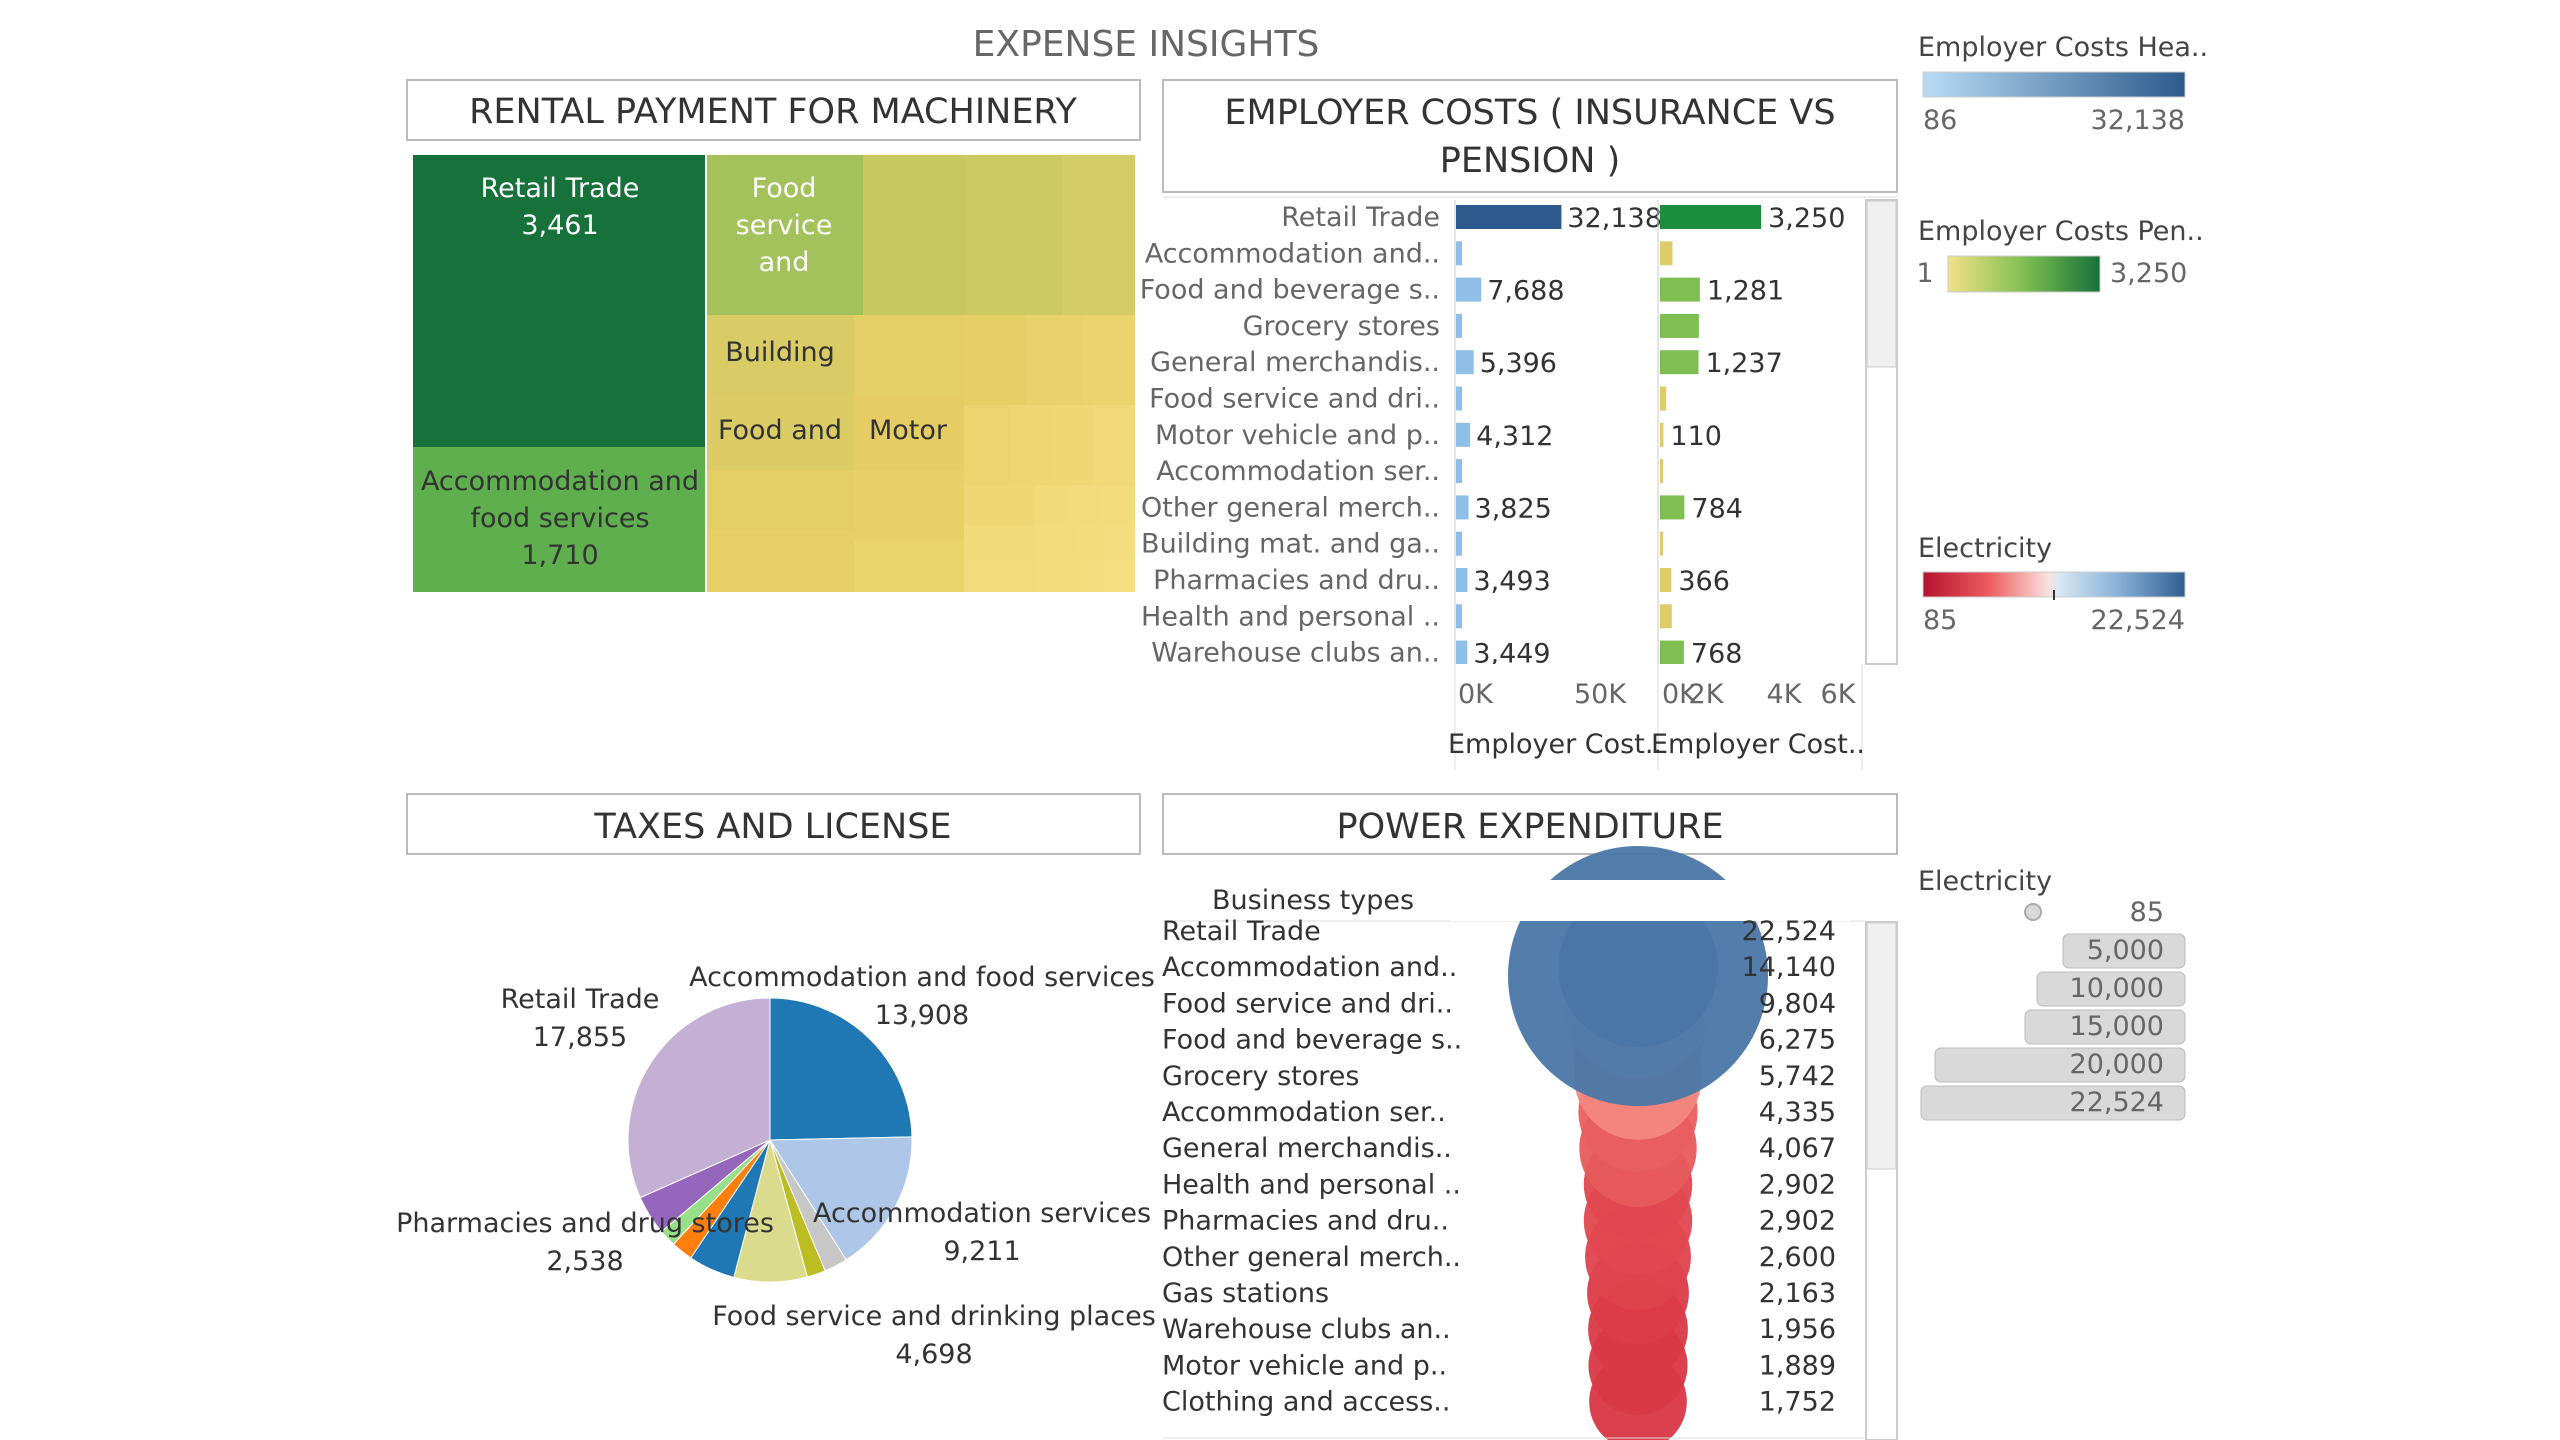  Describe the element at coordinates (584, 1261) in the screenshot. I see `pie-label-pharmacies-value: 2,538` at that location.